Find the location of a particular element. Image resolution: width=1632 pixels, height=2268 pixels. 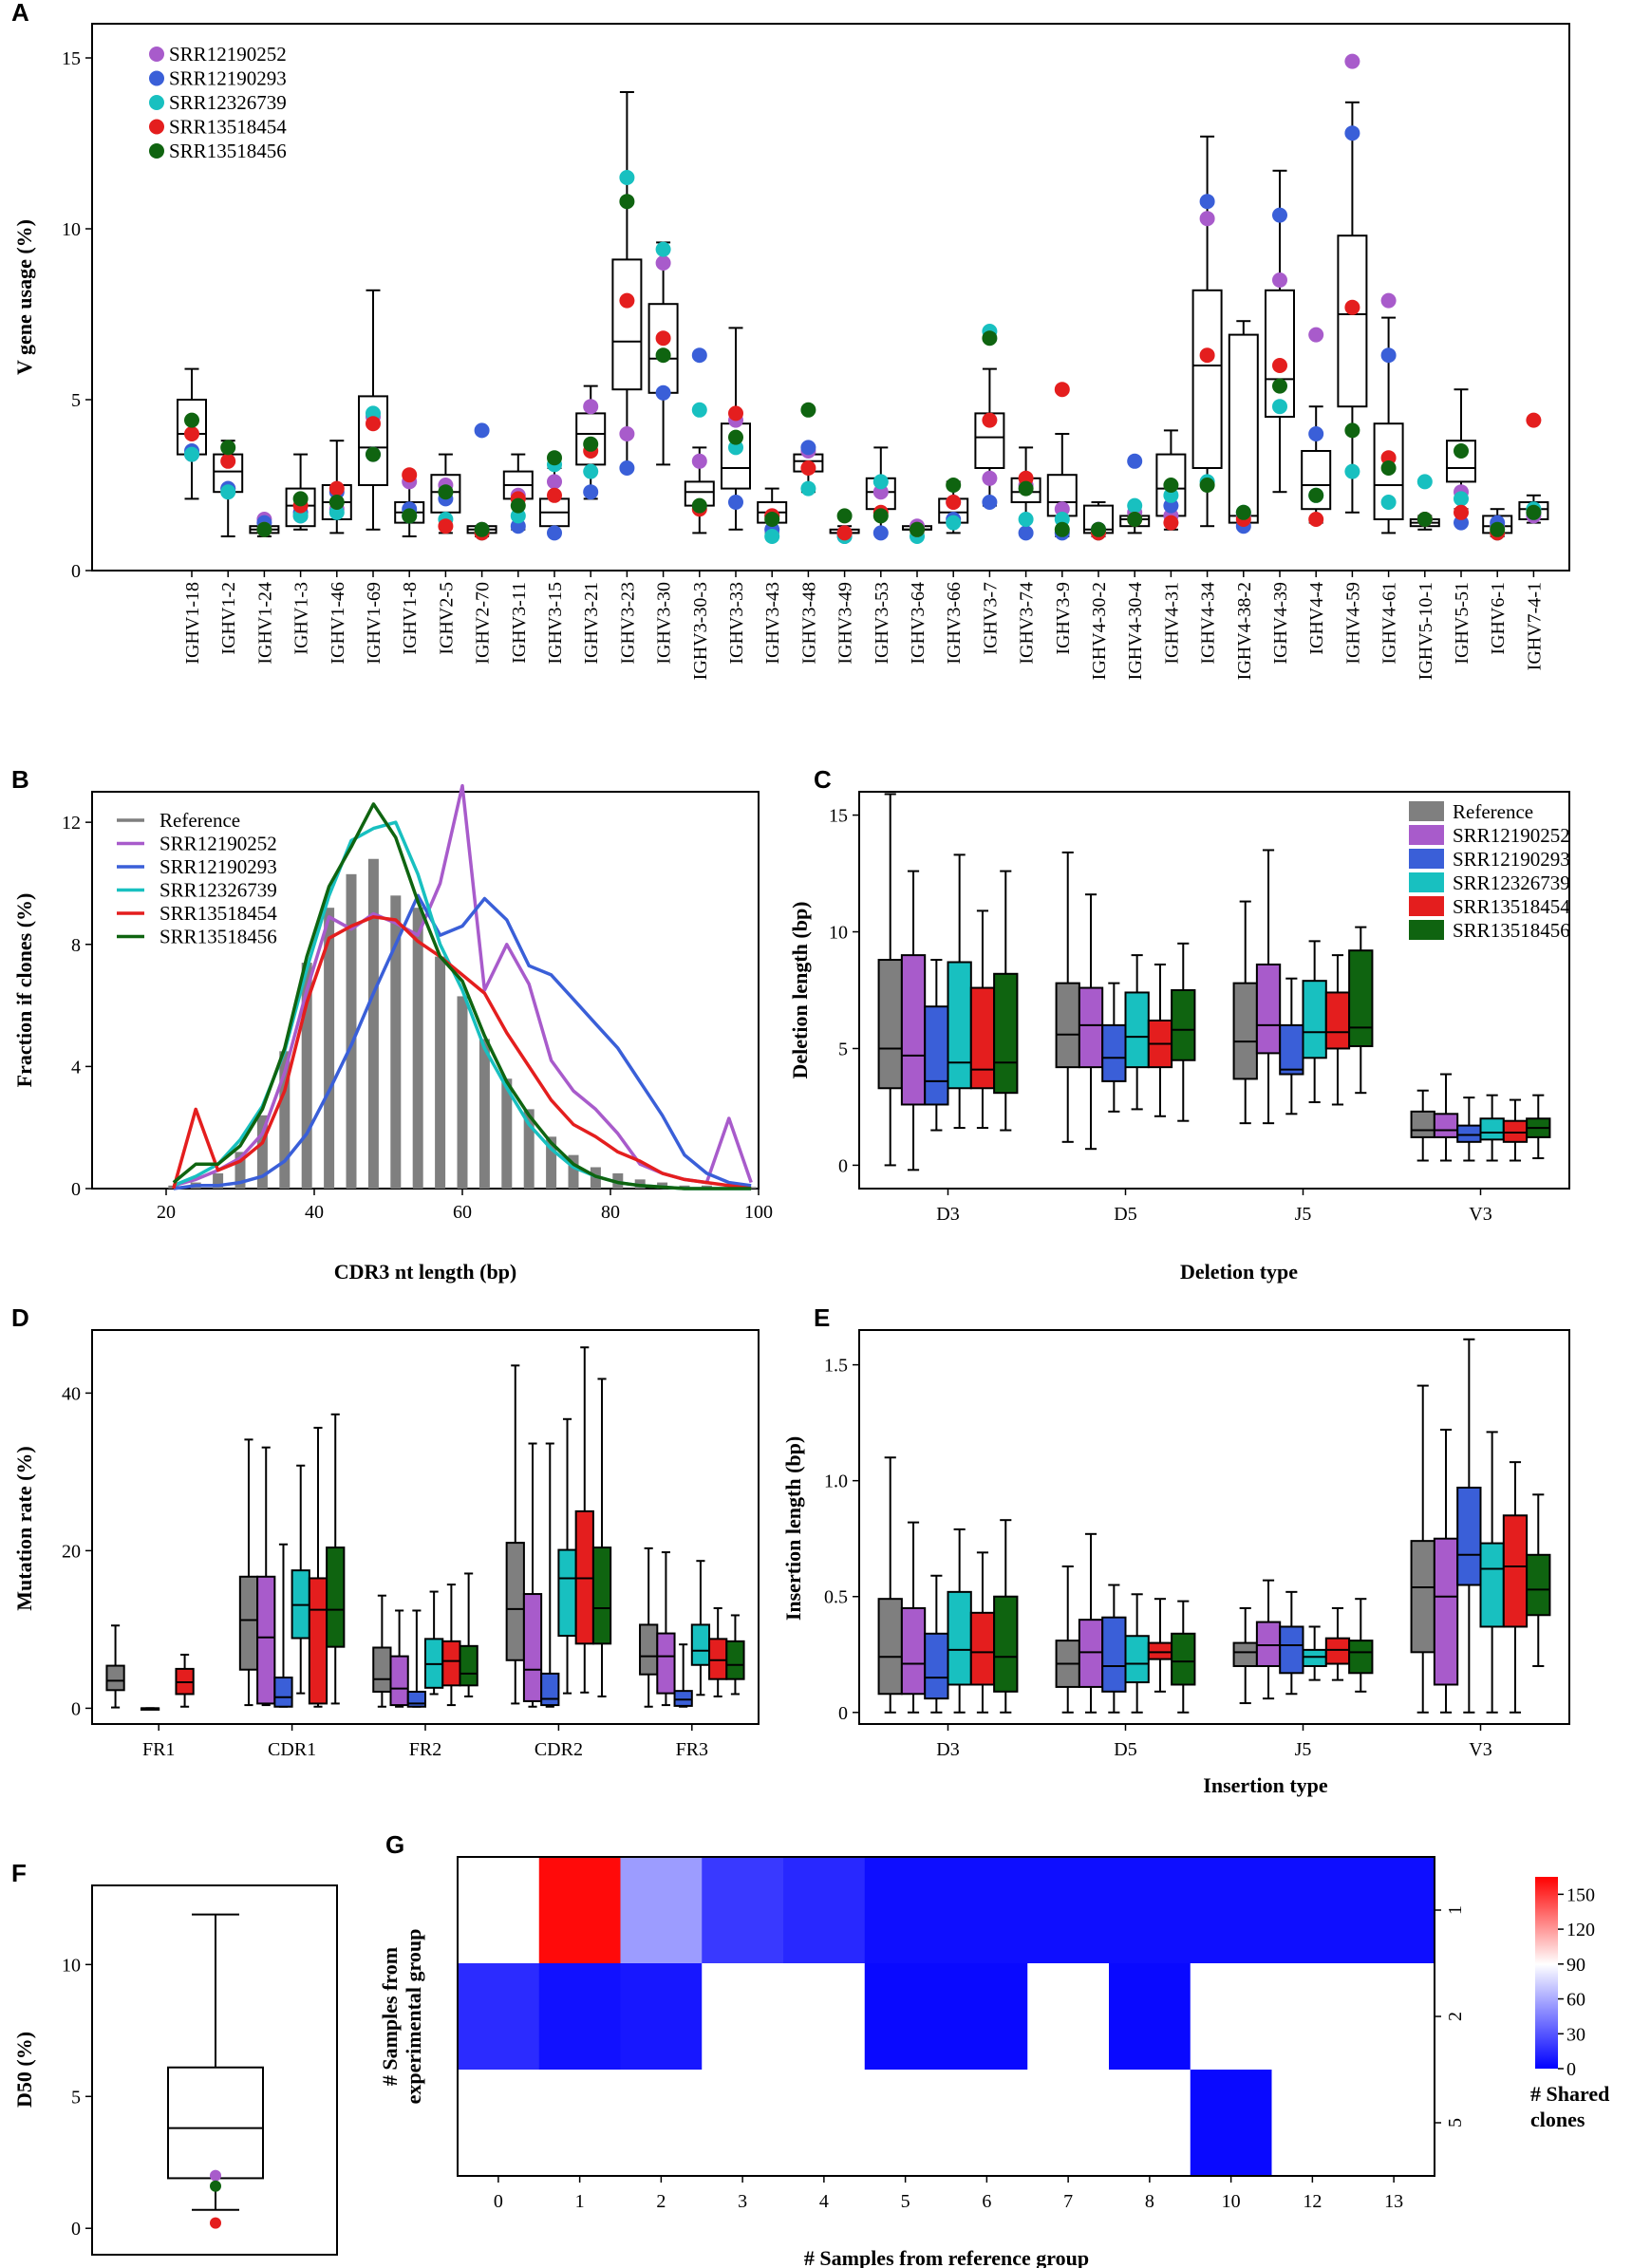

line-srr13518456 is located at coordinates (462, 996).